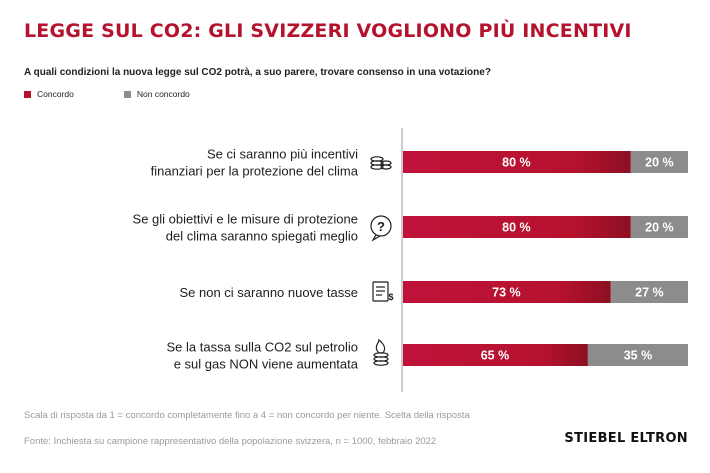  I want to click on category-label: Se la tassa sulla CO2 sul petrolio, so click(262, 347).